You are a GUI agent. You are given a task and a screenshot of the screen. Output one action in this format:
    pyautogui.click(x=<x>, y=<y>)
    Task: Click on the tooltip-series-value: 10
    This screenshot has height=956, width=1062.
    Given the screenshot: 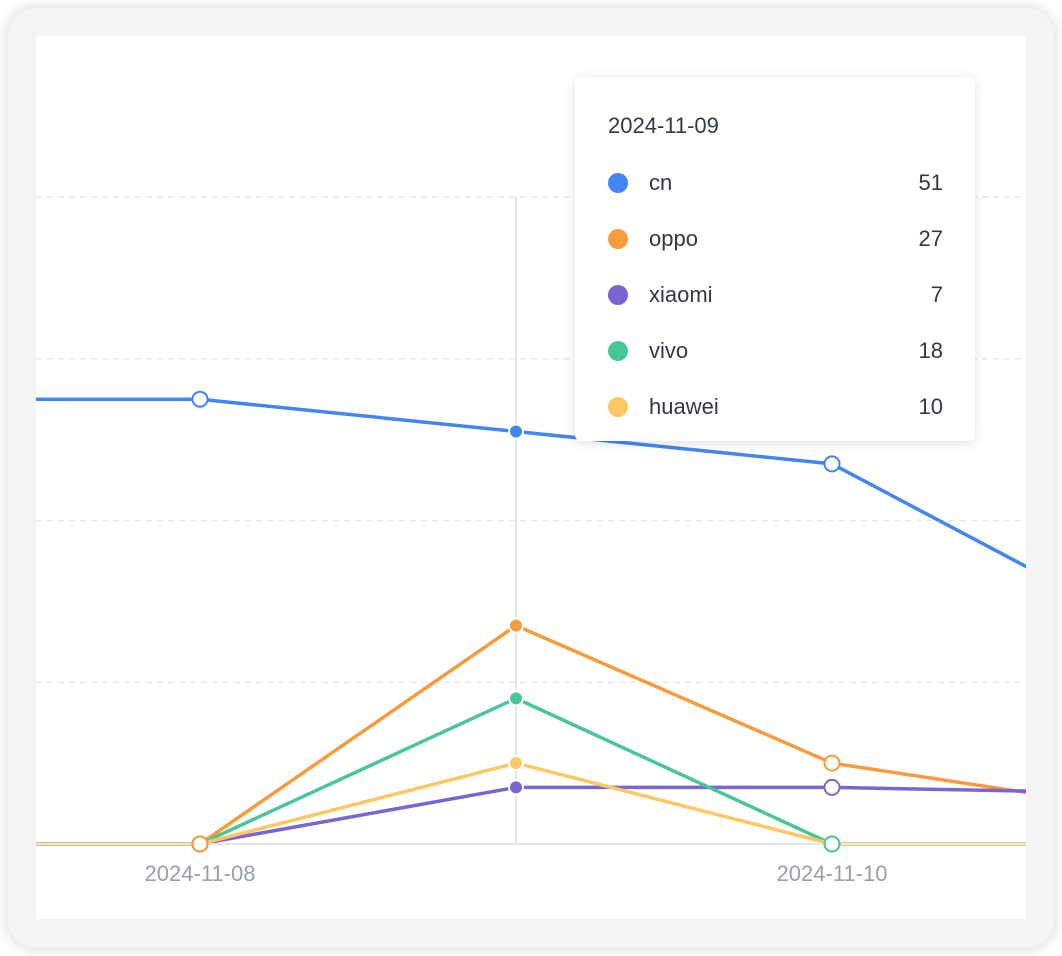 What is the action you would take?
    pyautogui.click(x=930, y=406)
    